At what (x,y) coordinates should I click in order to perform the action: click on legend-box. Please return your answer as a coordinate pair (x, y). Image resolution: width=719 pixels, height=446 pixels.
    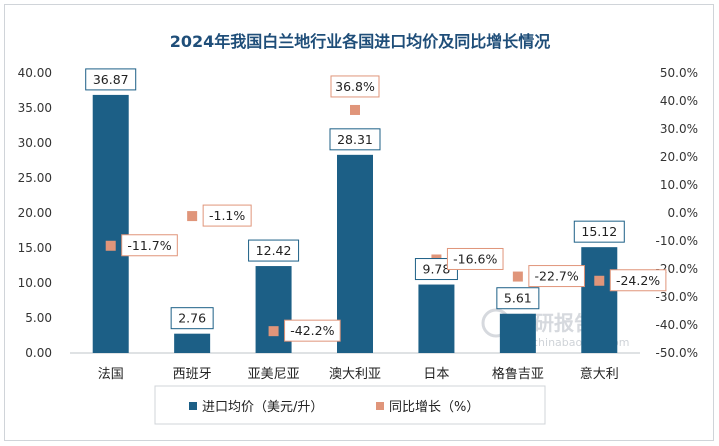
    Looking at the image, I should click on (350, 405).